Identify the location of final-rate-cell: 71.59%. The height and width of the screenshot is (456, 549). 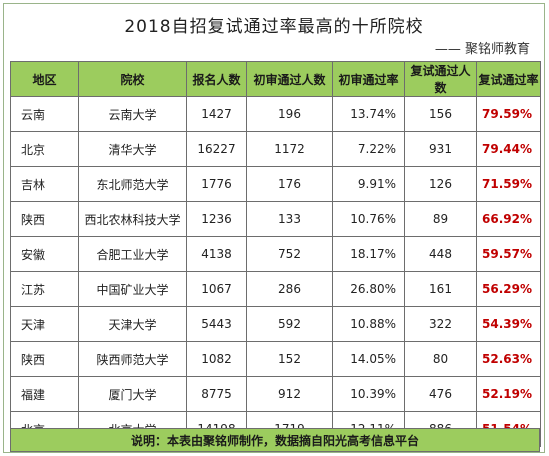
(508, 184).